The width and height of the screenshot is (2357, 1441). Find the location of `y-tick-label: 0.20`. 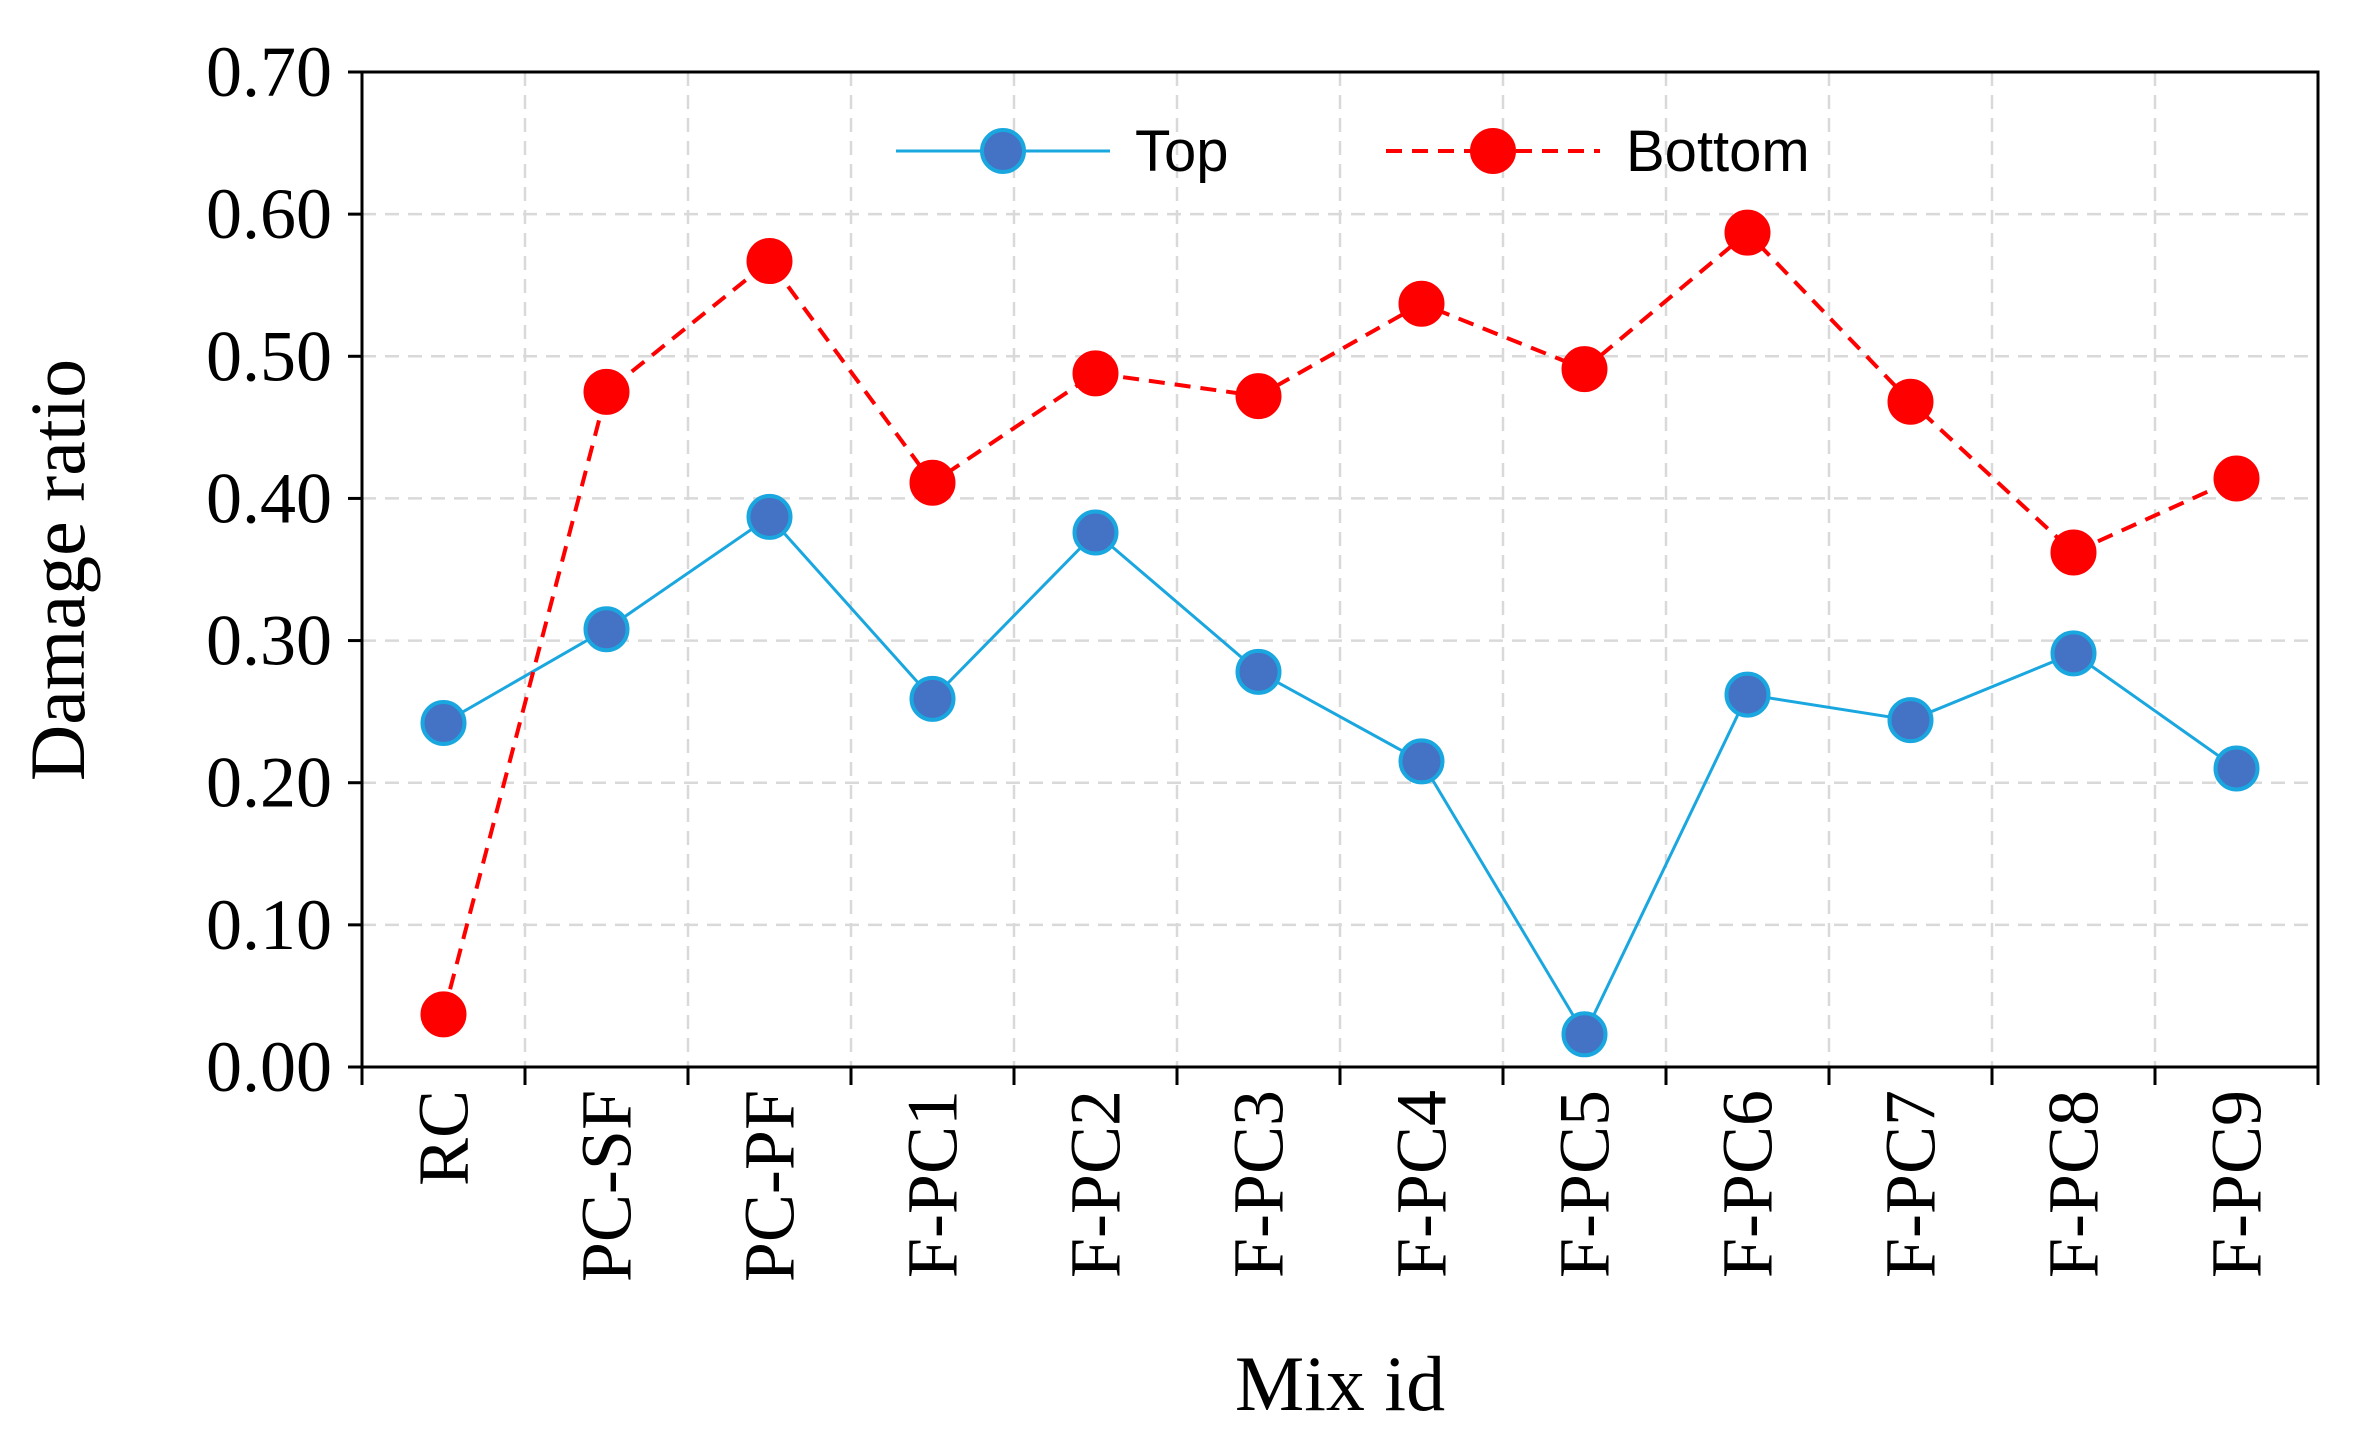

y-tick-label: 0.20 is located at coordinates (269, 783).